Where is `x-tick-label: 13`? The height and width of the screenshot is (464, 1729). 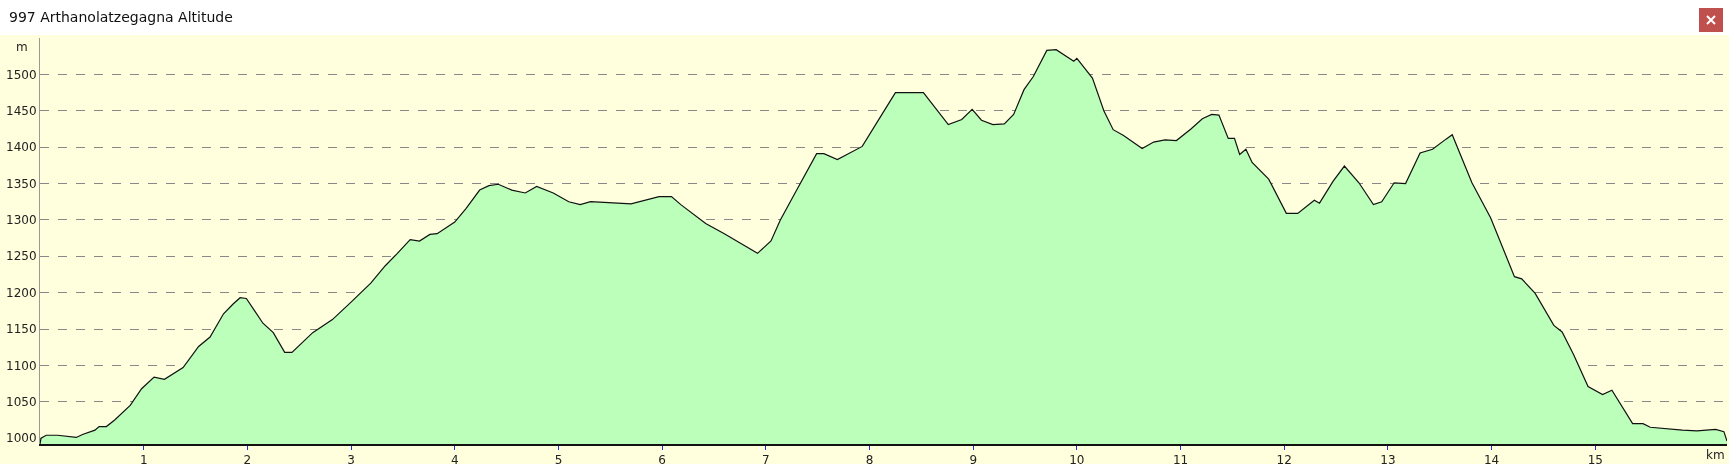 x-tick-label: 13 is located at coordinates (1388, 458).